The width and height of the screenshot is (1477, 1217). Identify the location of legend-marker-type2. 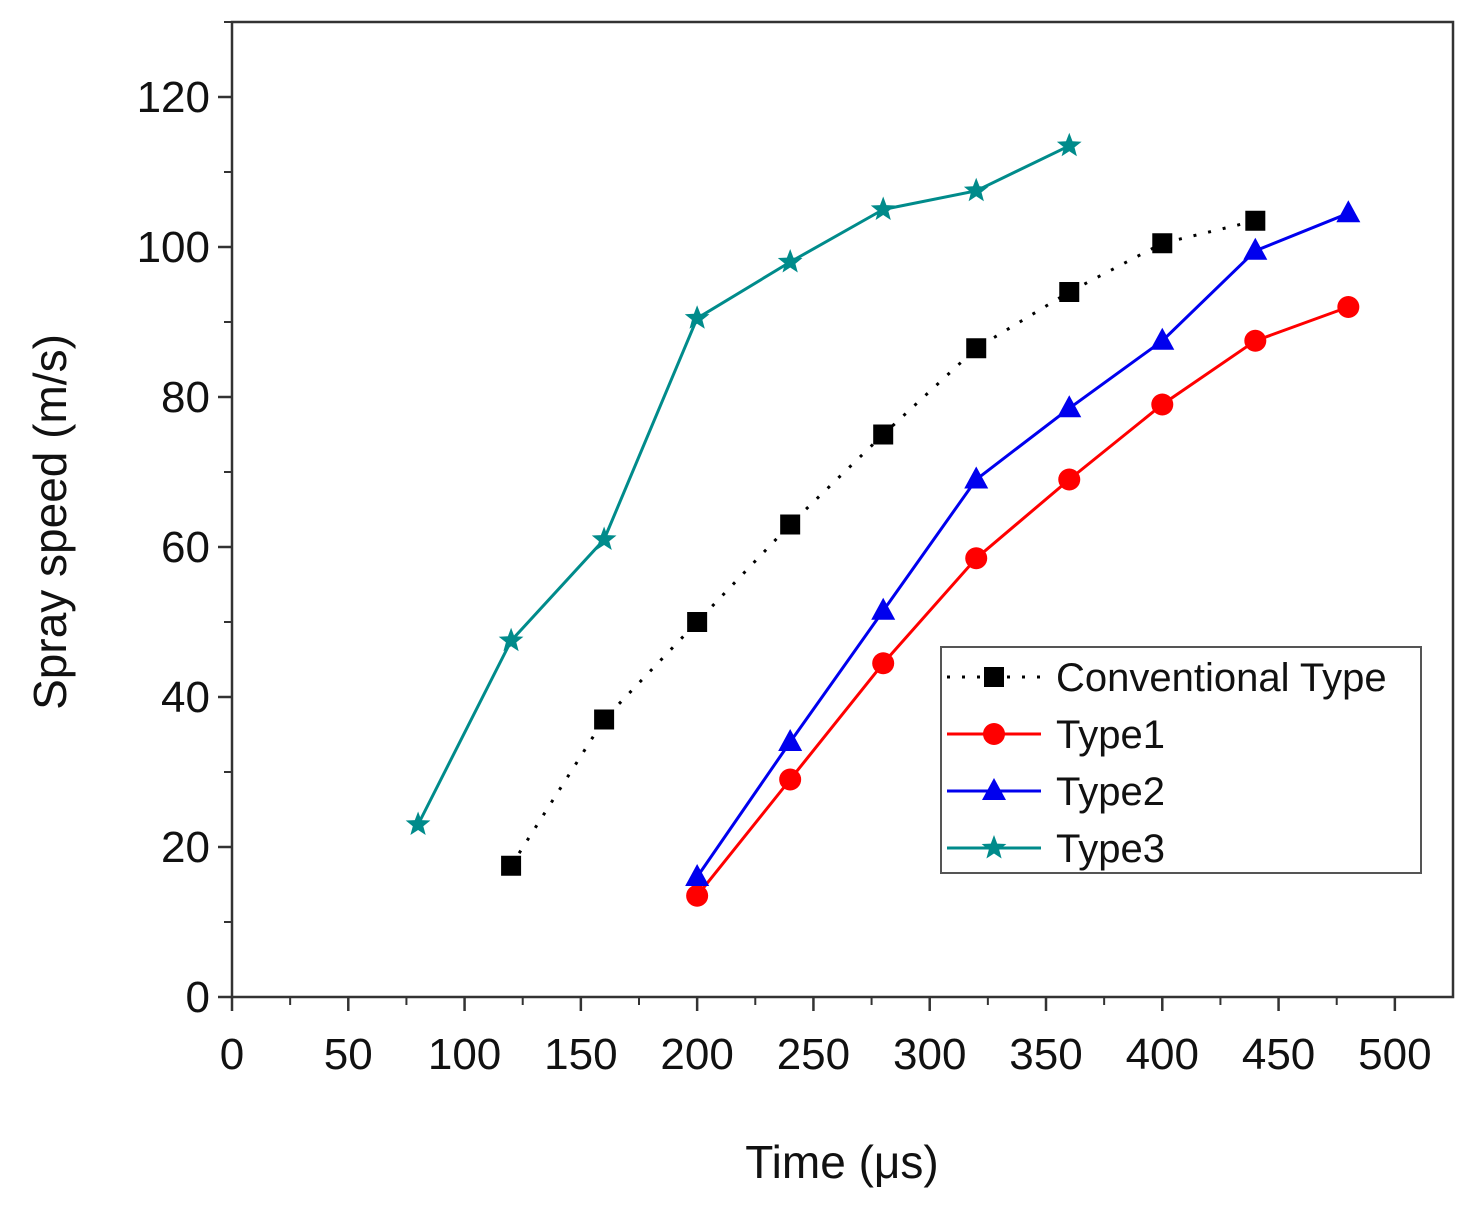
(994, 789).